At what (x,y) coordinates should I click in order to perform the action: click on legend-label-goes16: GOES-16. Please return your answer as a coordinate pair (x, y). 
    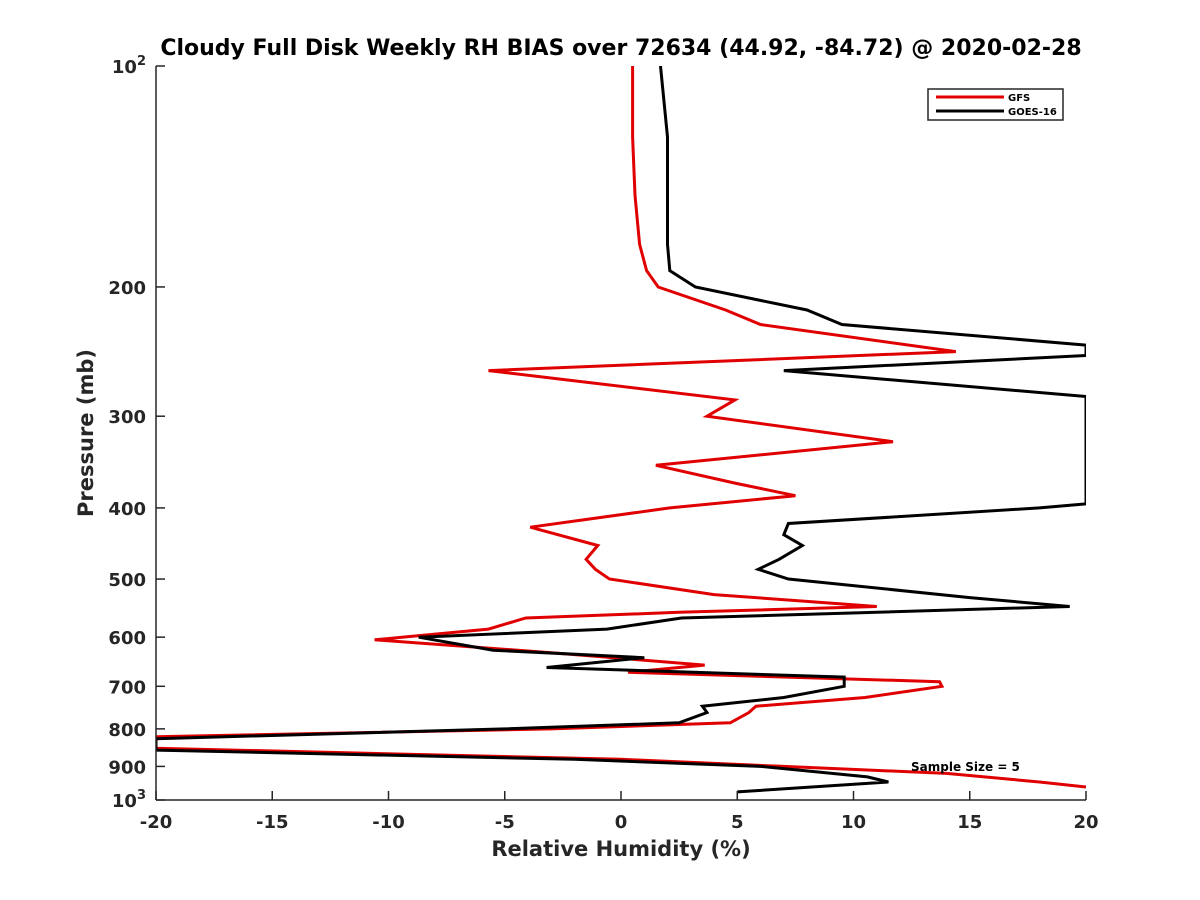
    Looking at the image, I should click on (1032, 112).